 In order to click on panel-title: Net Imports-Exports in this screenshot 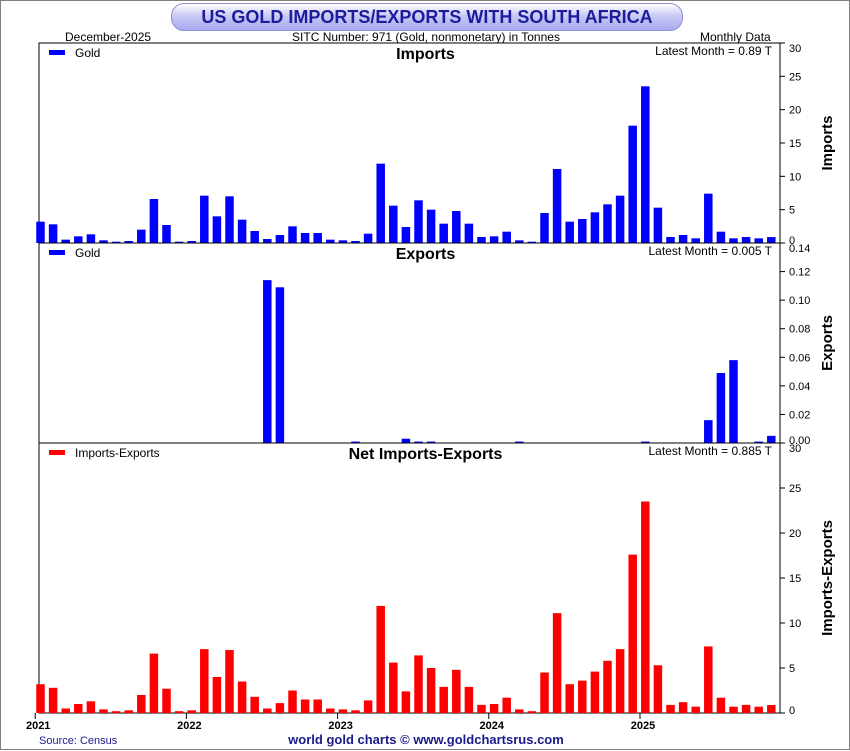, I will do `click(426, 454)`.